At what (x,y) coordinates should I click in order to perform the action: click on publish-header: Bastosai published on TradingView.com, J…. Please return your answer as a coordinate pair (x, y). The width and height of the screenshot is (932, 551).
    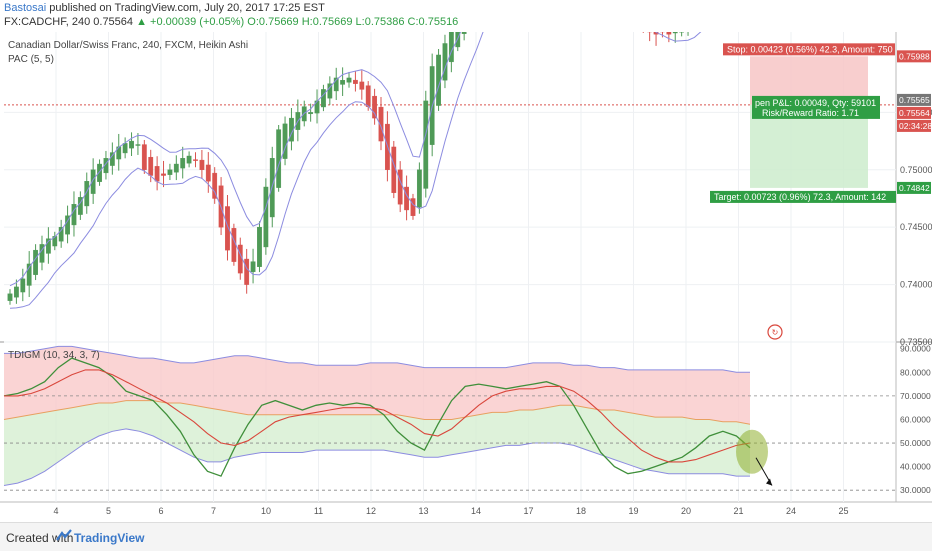
    Looking at the image, I should click on (466, 16).